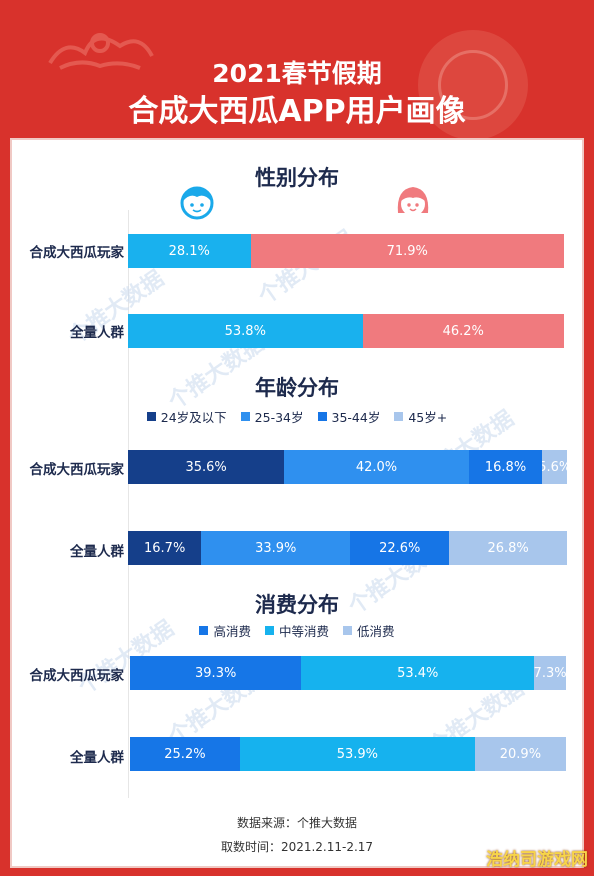  What do you see at coordinates (303, 631) in the screenshot?
I see `legend-label: 中等消费` at bounding box center [303, 631].